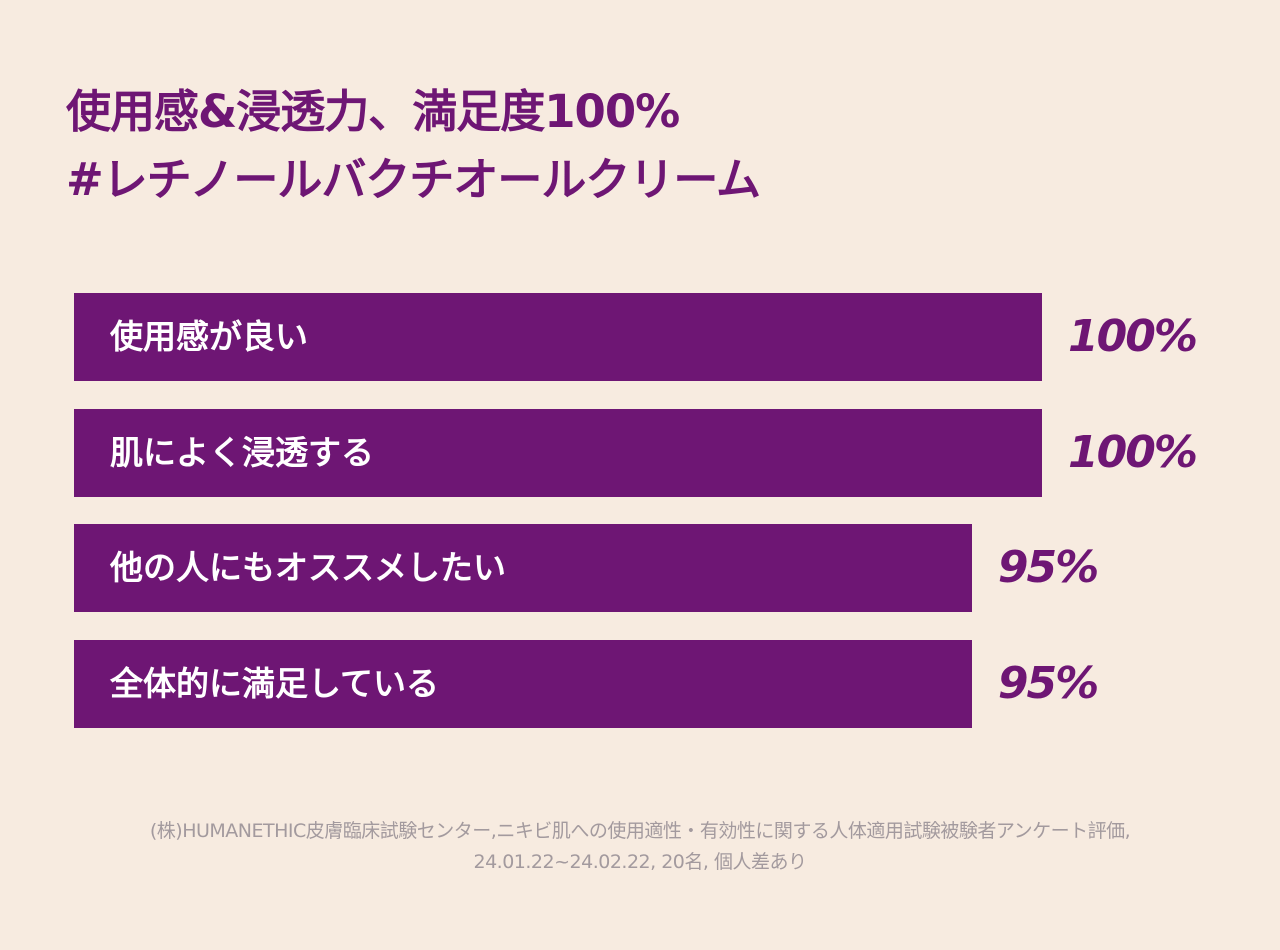 The height and width of the screenshot is (950, 1280). What do you see at coordinates (558, 453) in the screenshot?
I see `bar: 肌によく浸透する` at bounding box center [558, 453].